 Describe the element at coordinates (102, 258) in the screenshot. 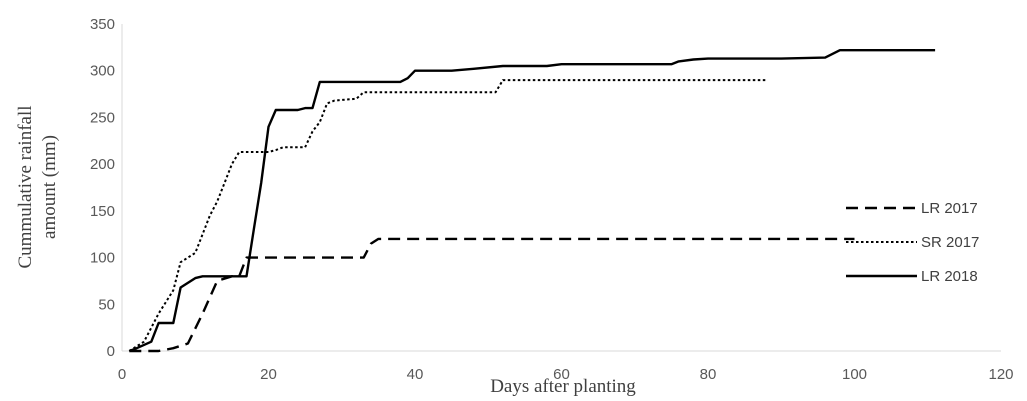

I see `y-tick-label: 100` at that location.